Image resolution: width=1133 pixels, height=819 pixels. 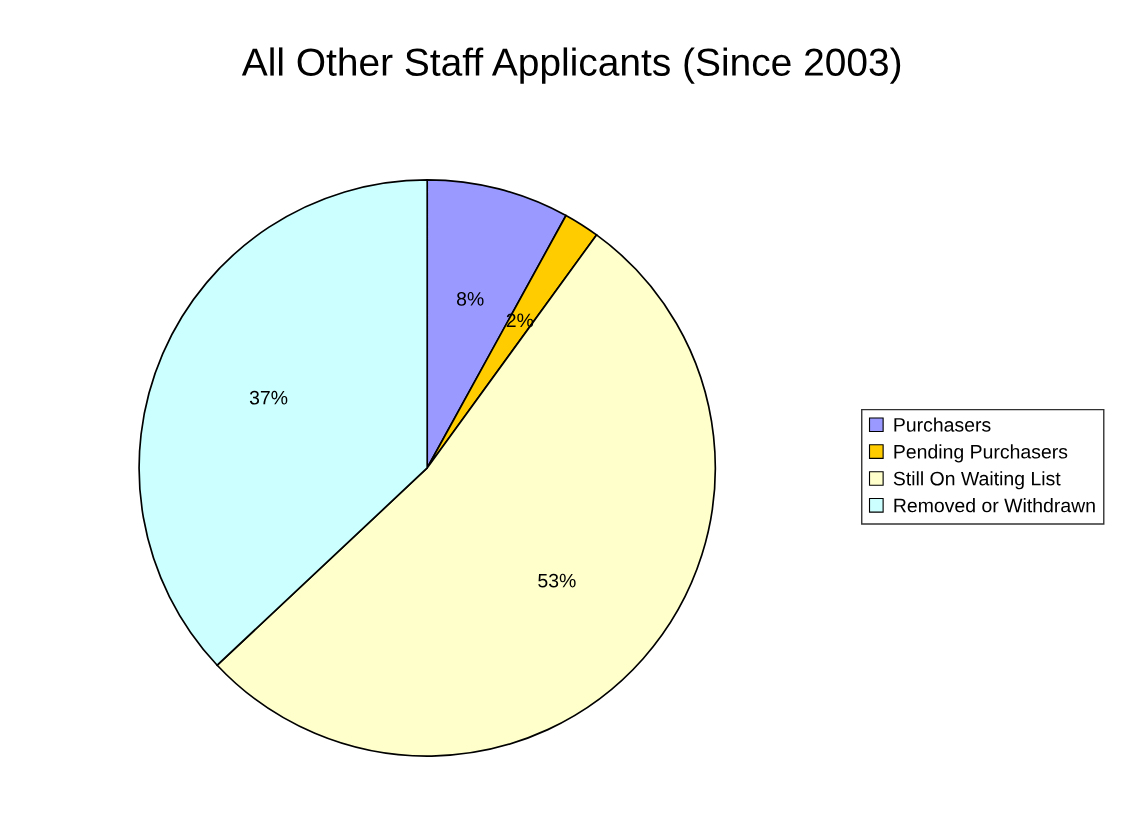 What do you see at coordinates (994, 505) in the screenshot?
I see `legend-label: Removed or Withdrawn` at bounding box center [994, 505].